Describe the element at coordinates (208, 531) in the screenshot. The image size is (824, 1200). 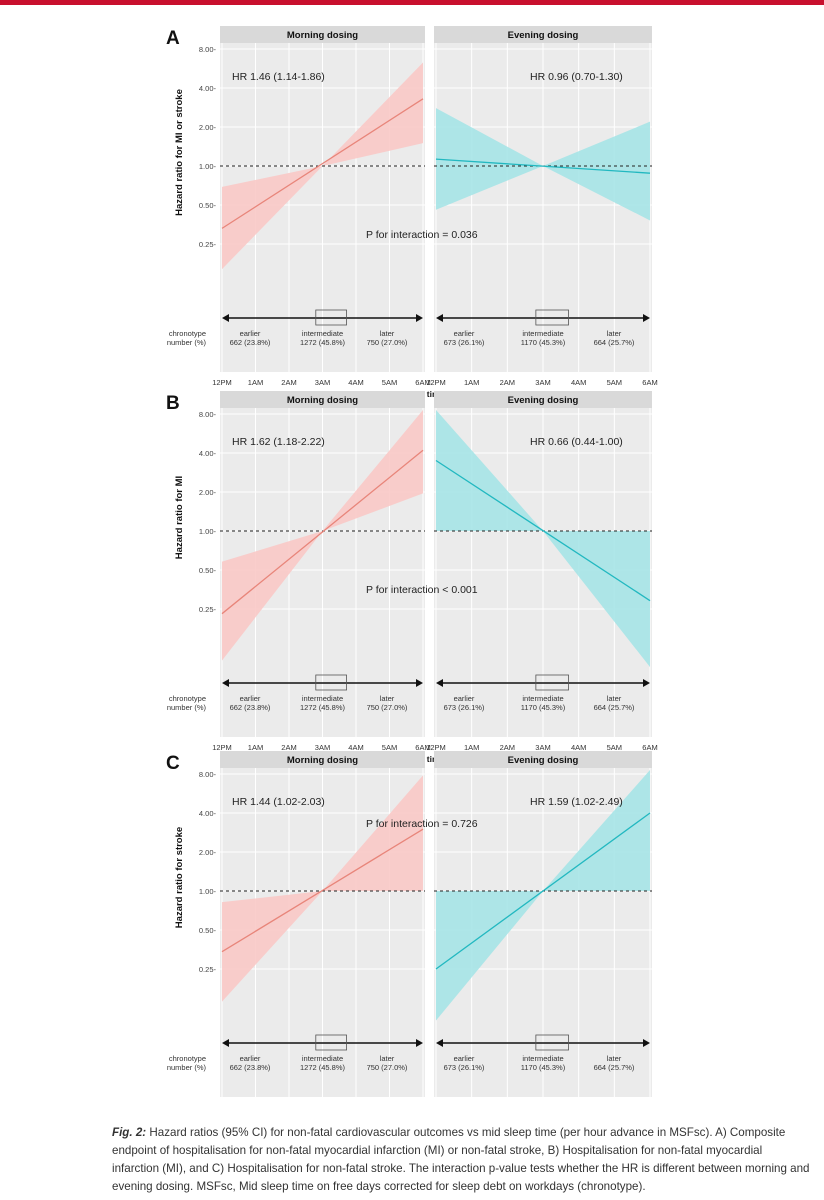
I see `y-tick-label: 1.00-` at that location.